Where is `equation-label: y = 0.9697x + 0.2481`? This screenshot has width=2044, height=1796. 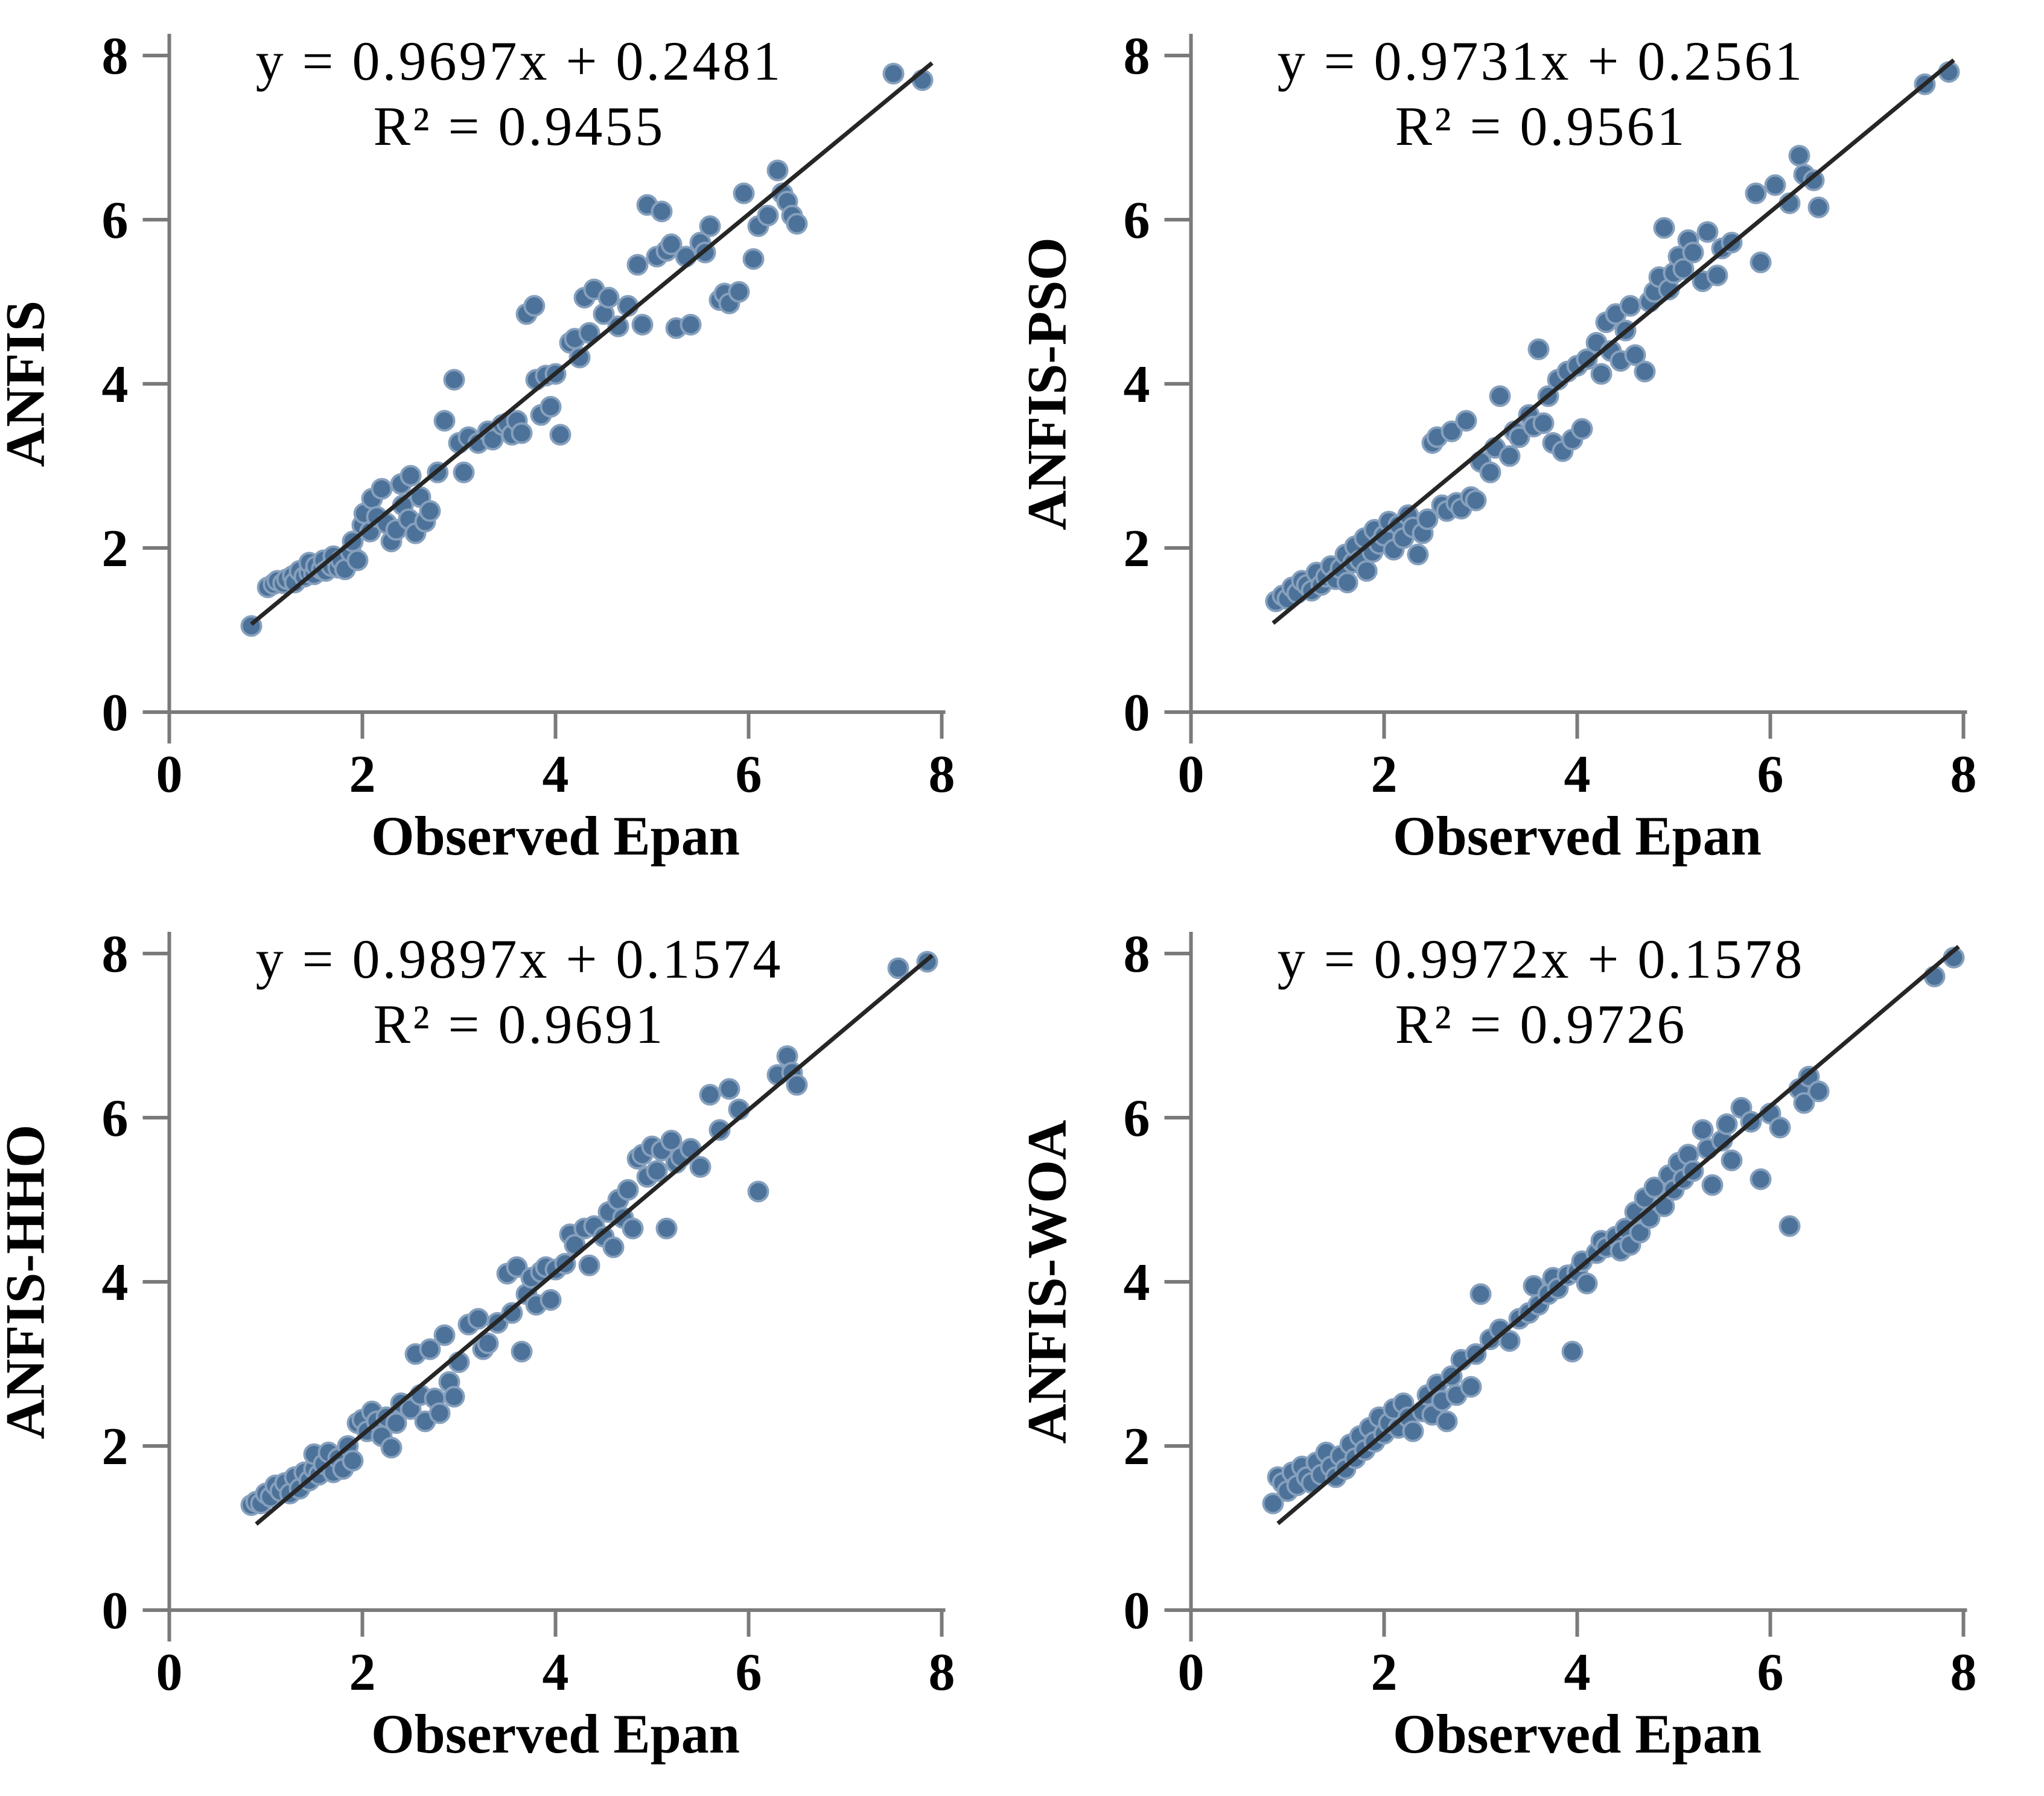
equation-label: y = 0.9697x + 0.2481 is located at coordinates (519, 61).